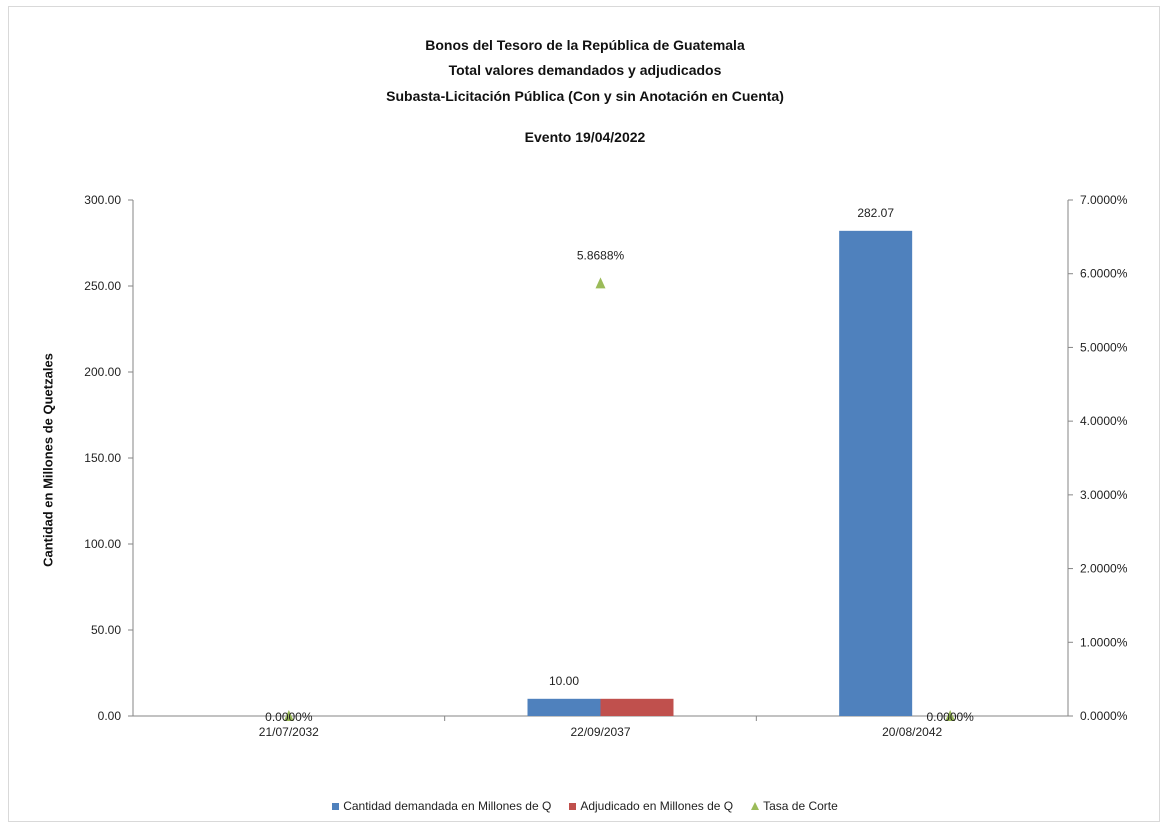 The width and height of the screenshot is (1170, 828). What do you see at coordinates (106, 630) in the screenshot?
I see `left-tick-label: 50.00` at bounding box center [106, 630].